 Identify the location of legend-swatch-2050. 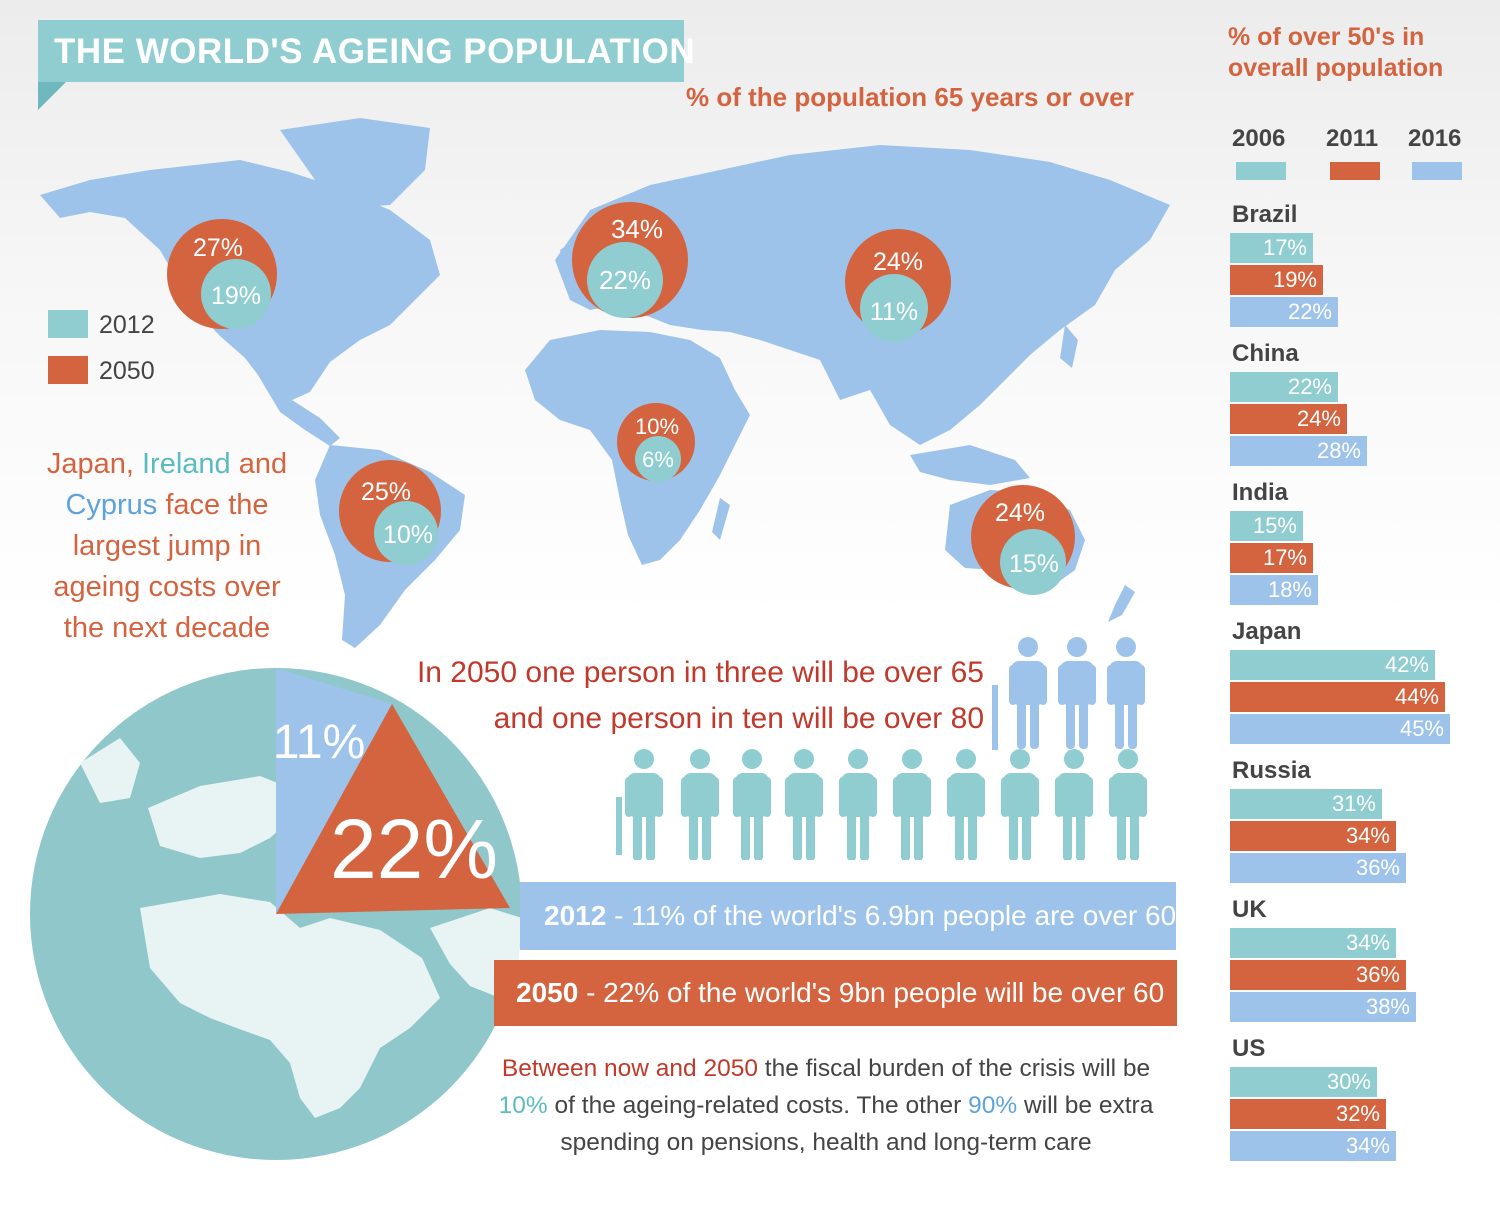
(68, 370).